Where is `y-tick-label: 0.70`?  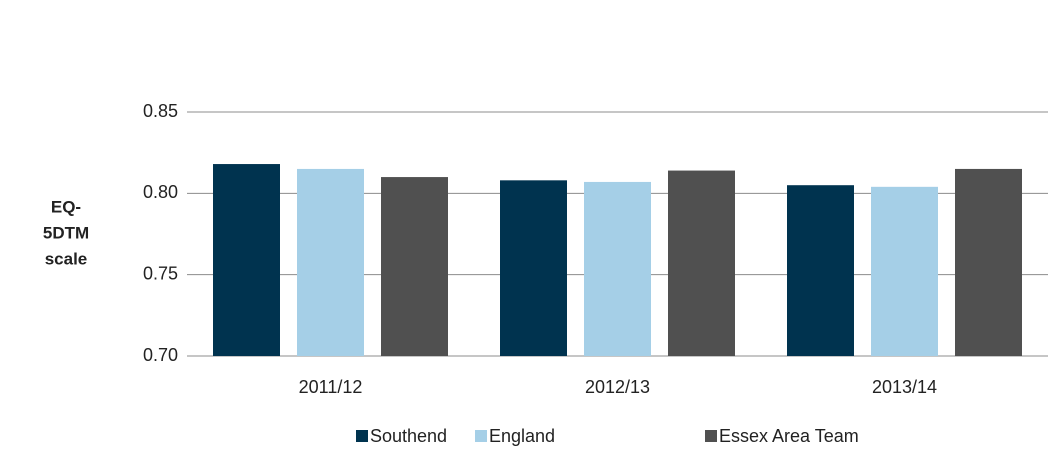
y-tick-label: 0.70 is located at coordinates (160, 355).